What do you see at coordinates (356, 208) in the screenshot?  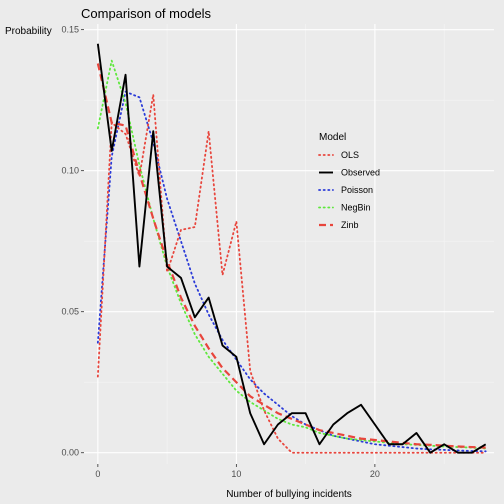 I see `legend-label-negbin: NegBin` at bounding box center [356, 208].